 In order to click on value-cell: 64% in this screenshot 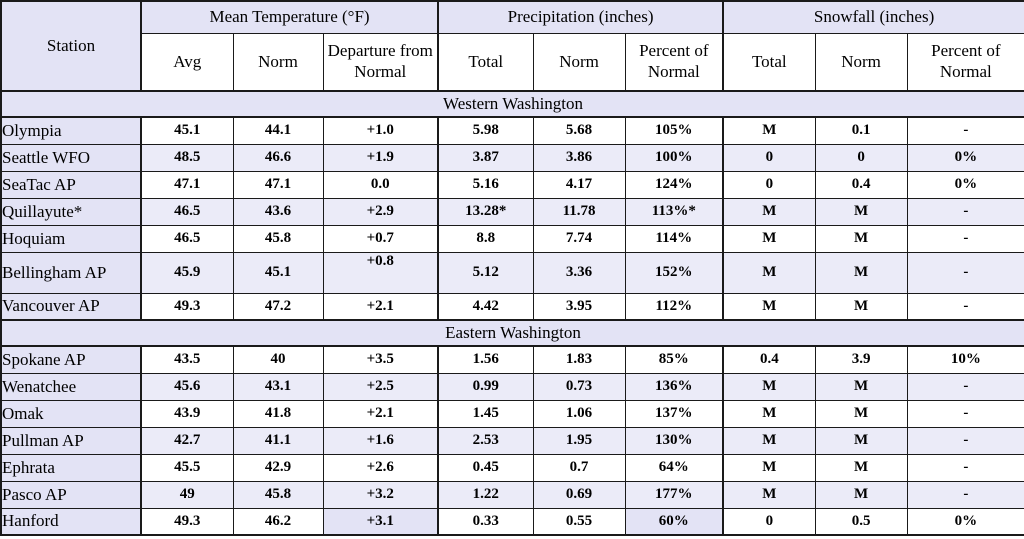, I will do `click(674, 467)`.